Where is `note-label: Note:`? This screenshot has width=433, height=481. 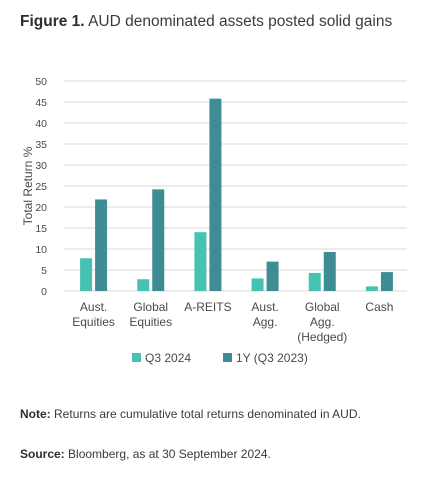
note-label: Note: is located at coordinates (35, 414).